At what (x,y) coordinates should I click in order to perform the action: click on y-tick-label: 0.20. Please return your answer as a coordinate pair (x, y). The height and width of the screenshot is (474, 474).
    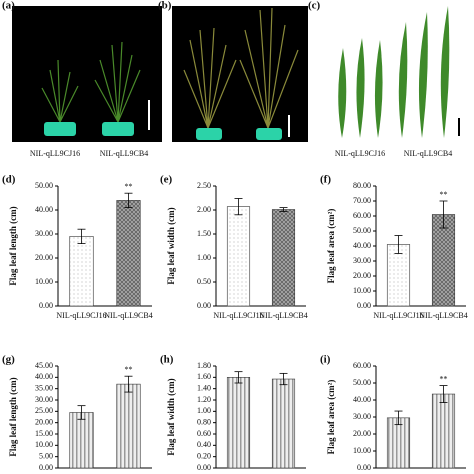
    Looking at the image, I should click on (204, 455).